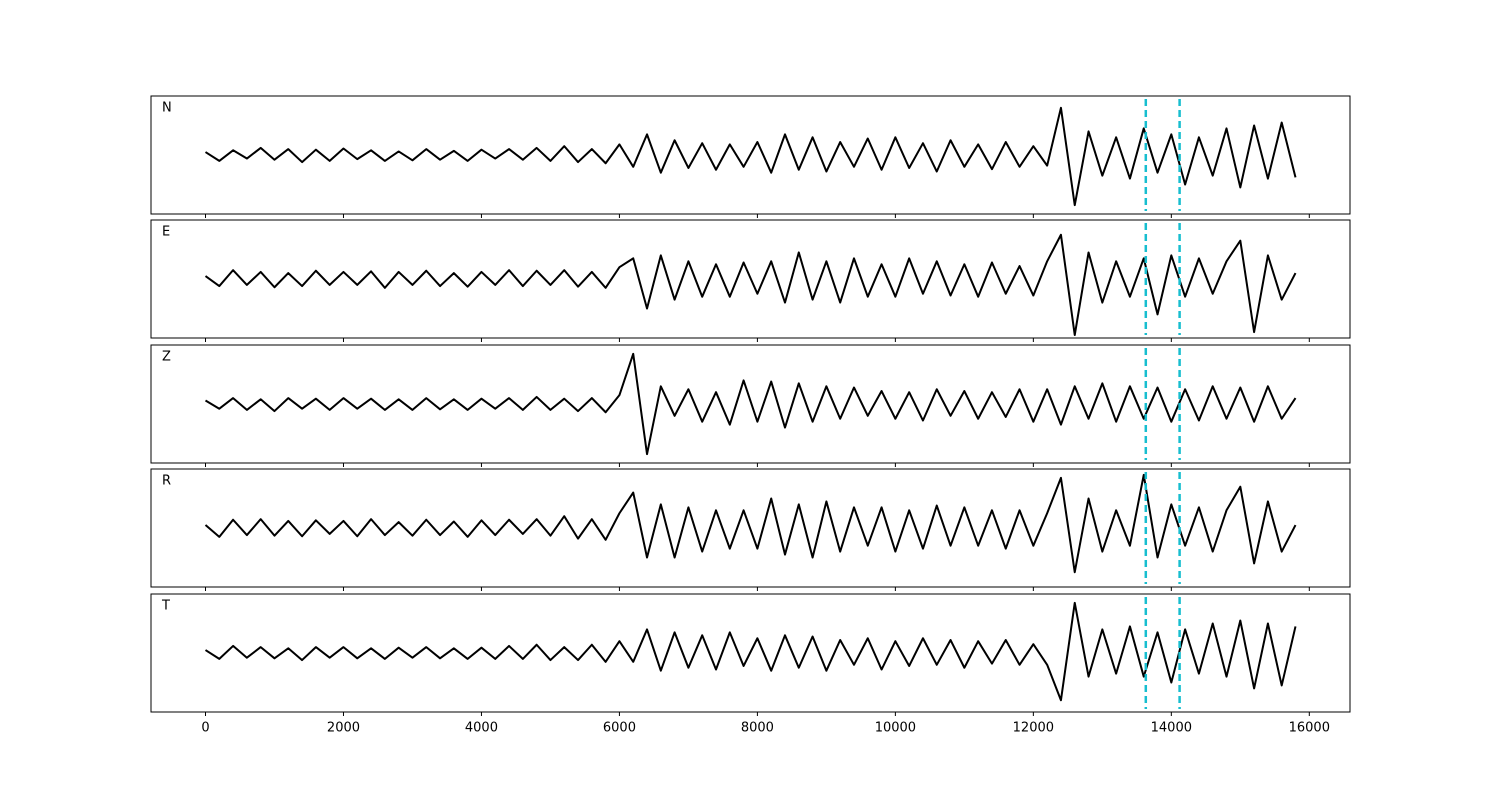 Image resolution: width=1500 pixels, height=804 pixels. Describe the element at coordinates (166, 357) in the screenshot. I see `panel-label: Z` at that location.